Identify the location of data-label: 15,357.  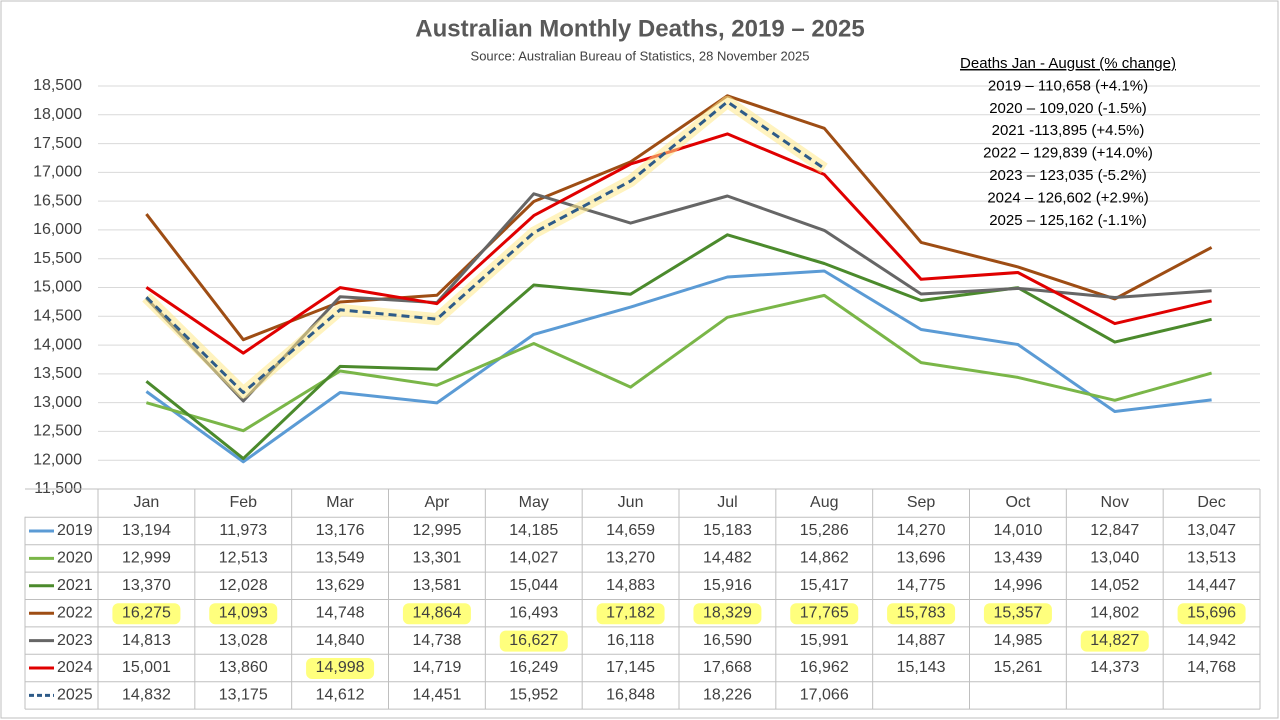
(1017, 612).